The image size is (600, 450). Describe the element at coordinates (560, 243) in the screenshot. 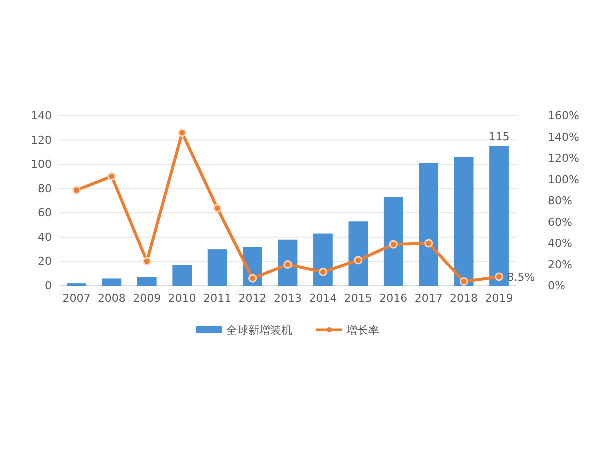

I see `y2-tick-label: 40%` at that location.